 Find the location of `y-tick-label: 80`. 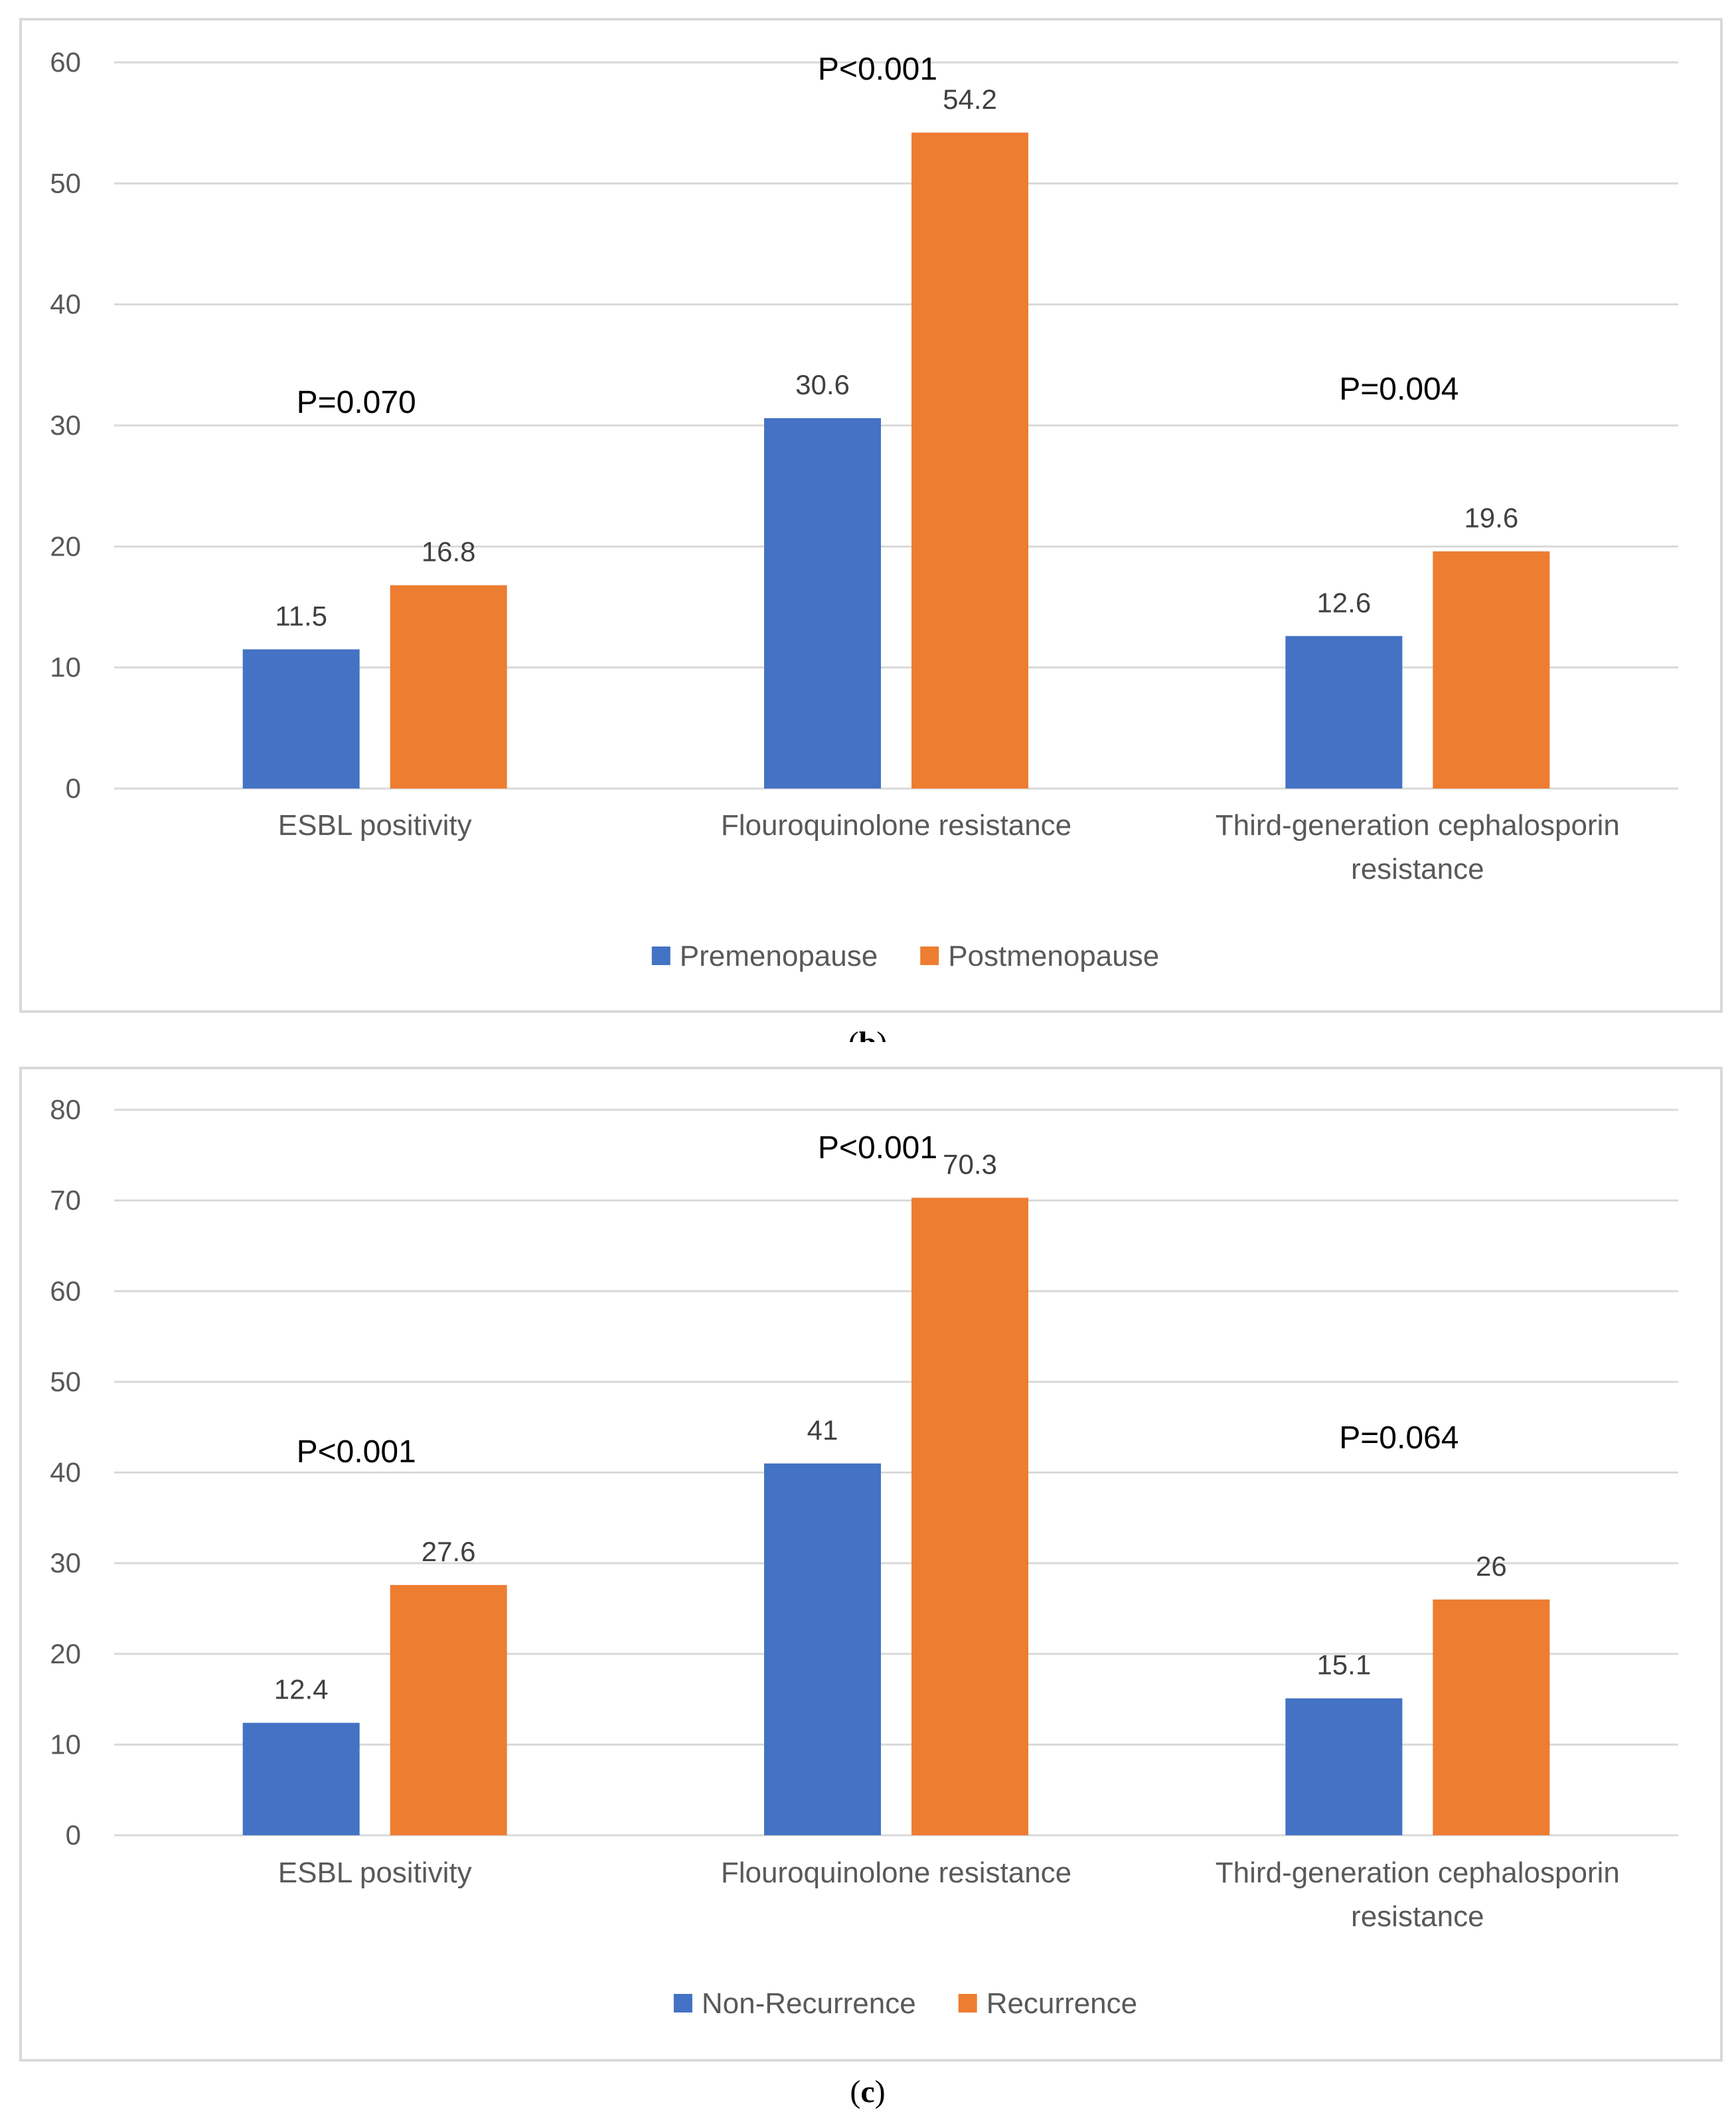

y-tick-label: 80 is located at coordinates (65, 1109).